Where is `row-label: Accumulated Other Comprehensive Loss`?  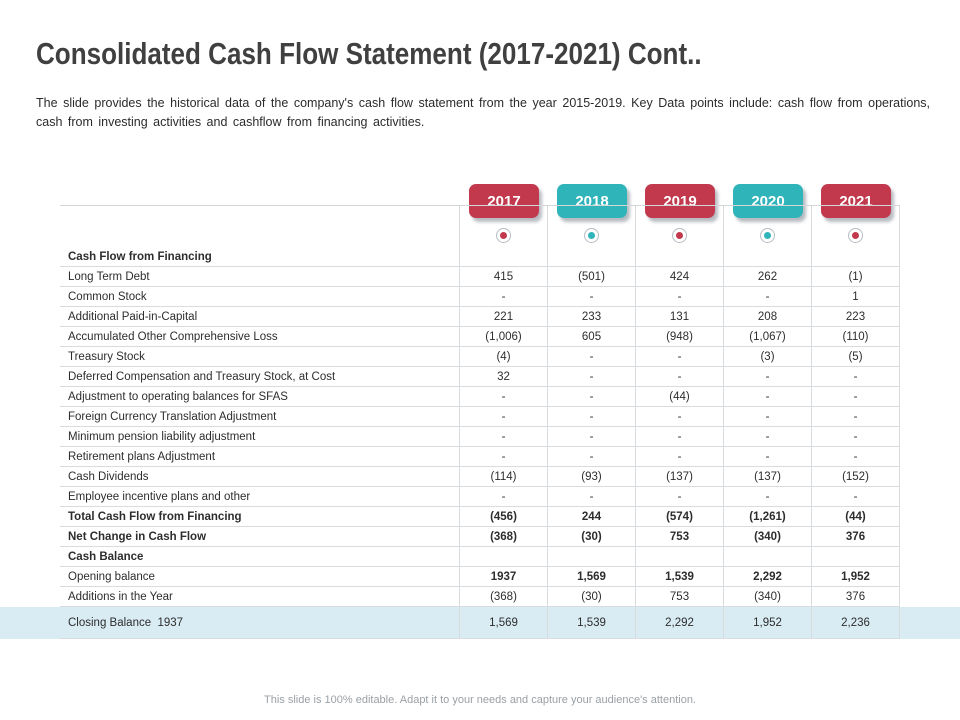
row-label: Accumulated Other Comprehensive Loss is located at coordinates (260, 336).